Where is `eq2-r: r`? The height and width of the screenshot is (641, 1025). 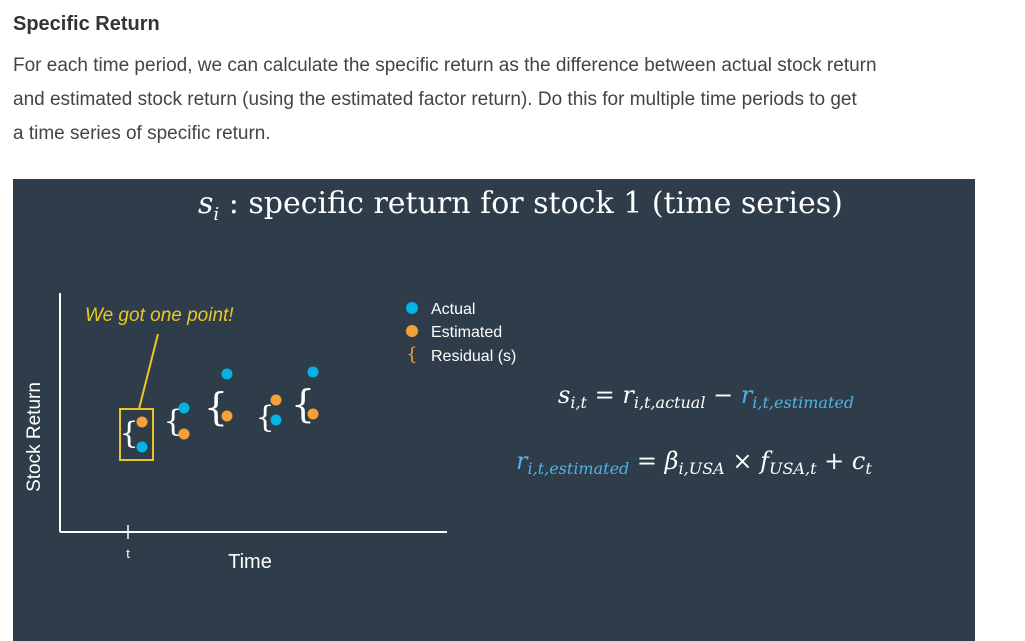 eq2-r: r is located at coordinates (522, 461).